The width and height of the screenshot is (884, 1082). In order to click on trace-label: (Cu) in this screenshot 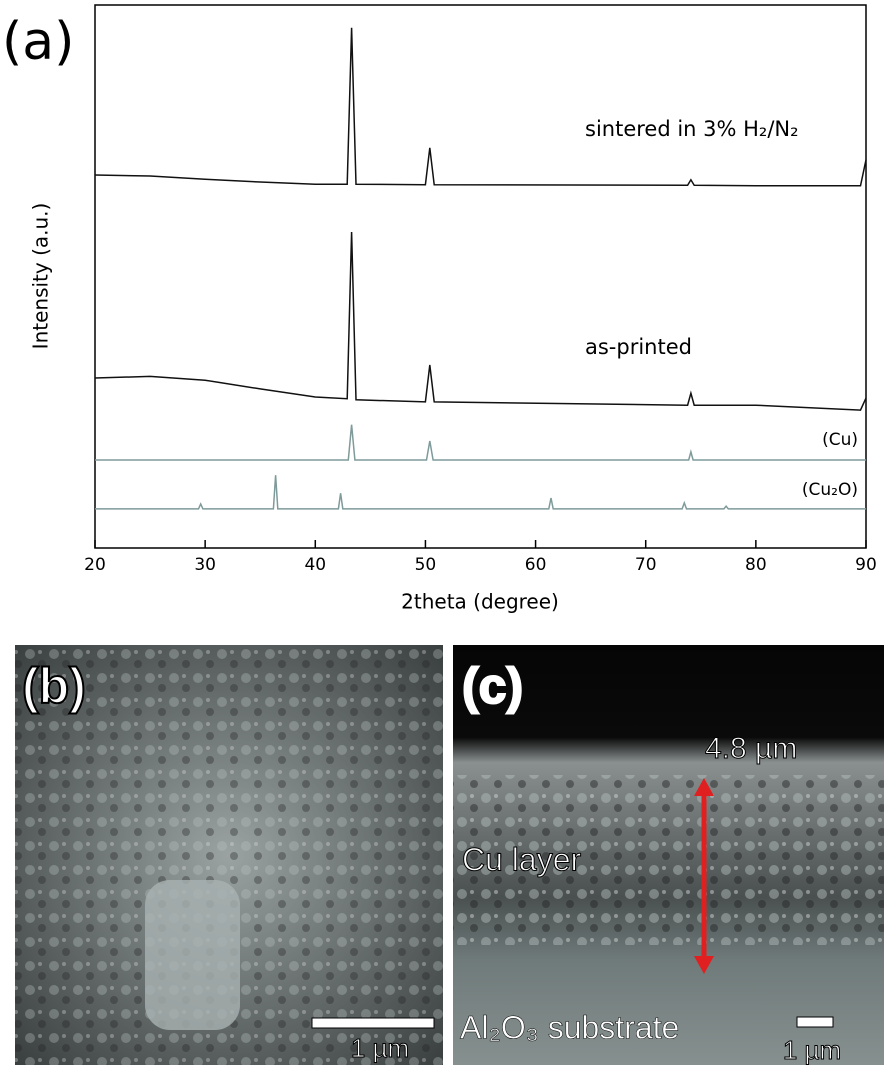, I will do `click(840, 440)`.